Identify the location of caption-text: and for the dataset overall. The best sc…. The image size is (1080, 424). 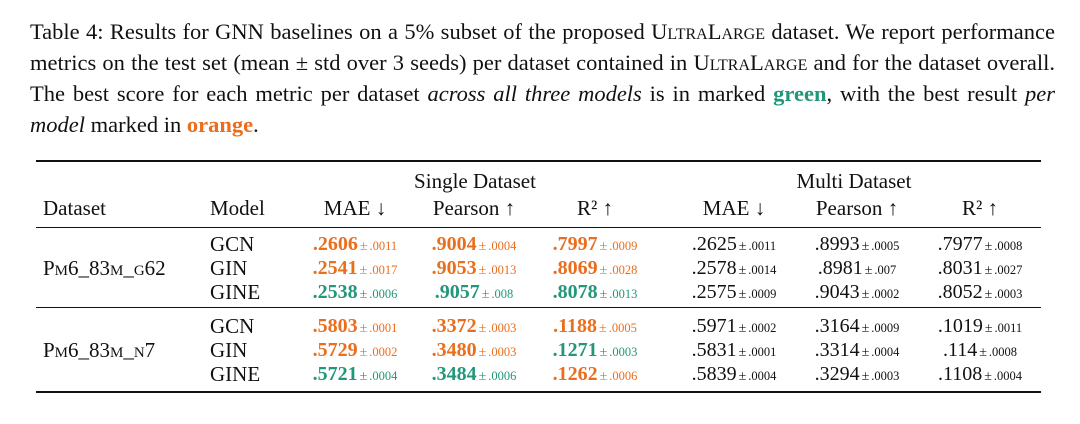
(542, 78).